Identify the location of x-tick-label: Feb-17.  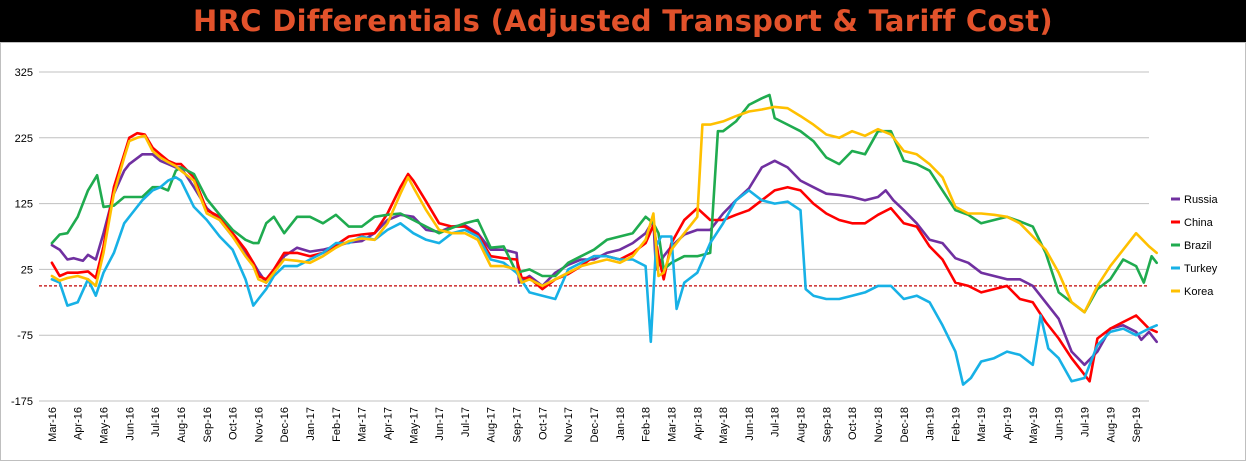
(337, 424).